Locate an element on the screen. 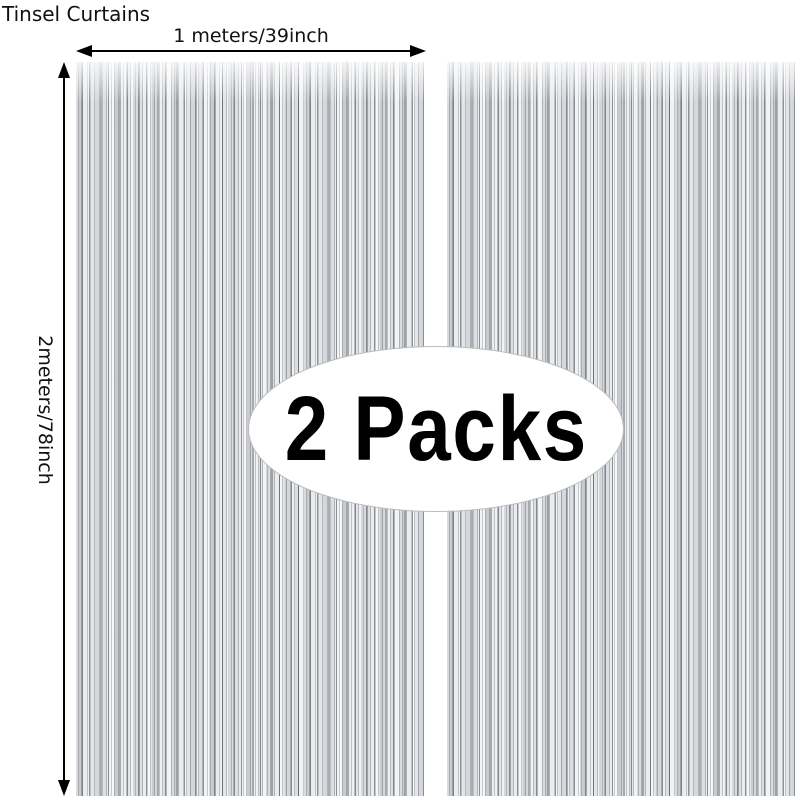 Image resolution: width=800 pixels, height=800 pixels. width-arrow-icon is located at coordinates (251, 51).